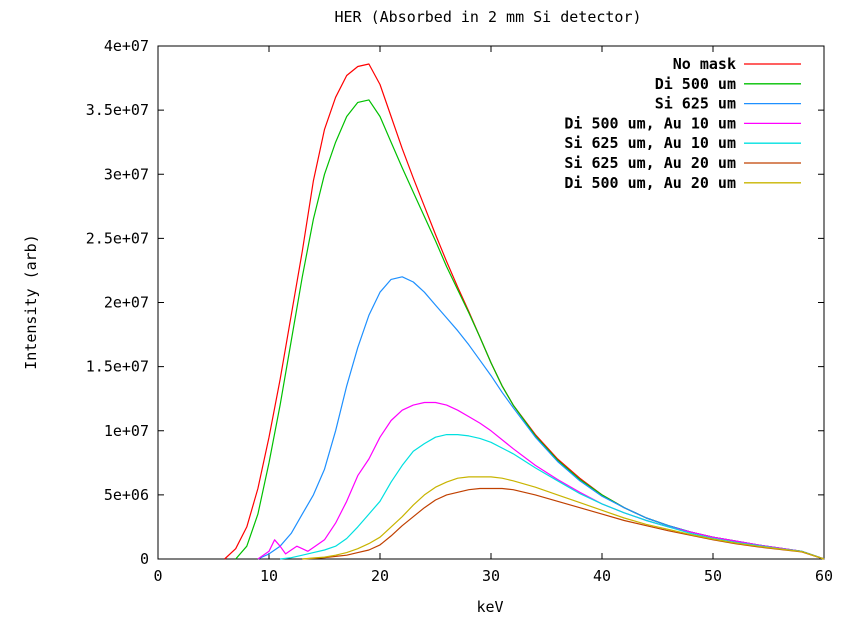  What do you see at coordinates (117, 110) in the screenshot?
I see `y-tick-label: 3.5e+07` at bounding box center [117, 110].